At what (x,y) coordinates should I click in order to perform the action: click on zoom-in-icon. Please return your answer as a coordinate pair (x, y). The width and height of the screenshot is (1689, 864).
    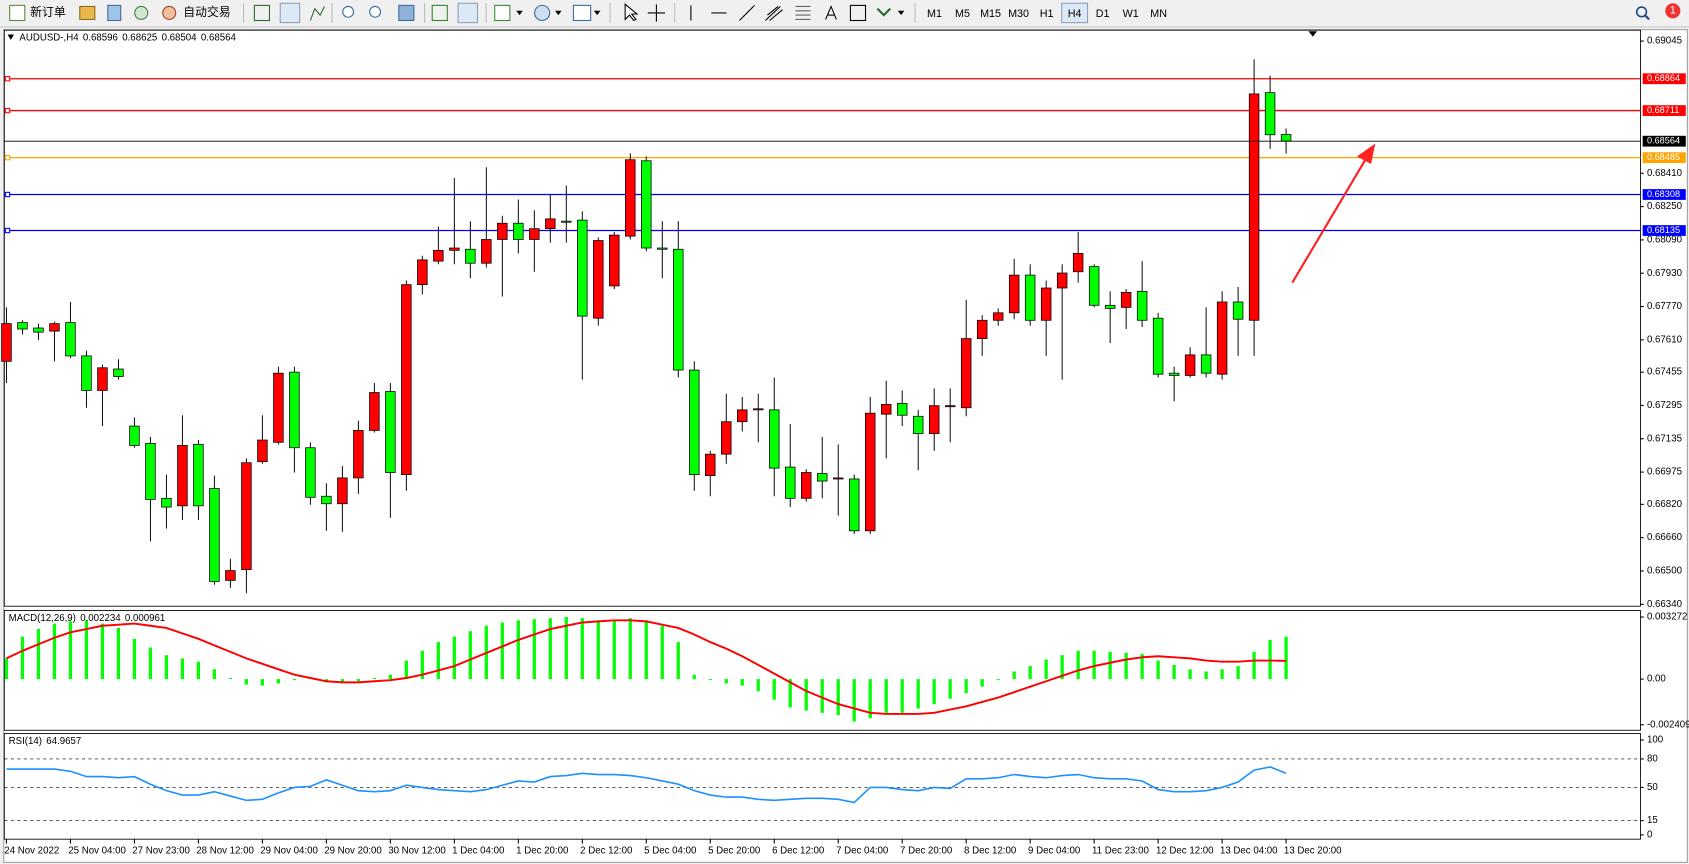
    Looking at the image, I should click on (348, 11).